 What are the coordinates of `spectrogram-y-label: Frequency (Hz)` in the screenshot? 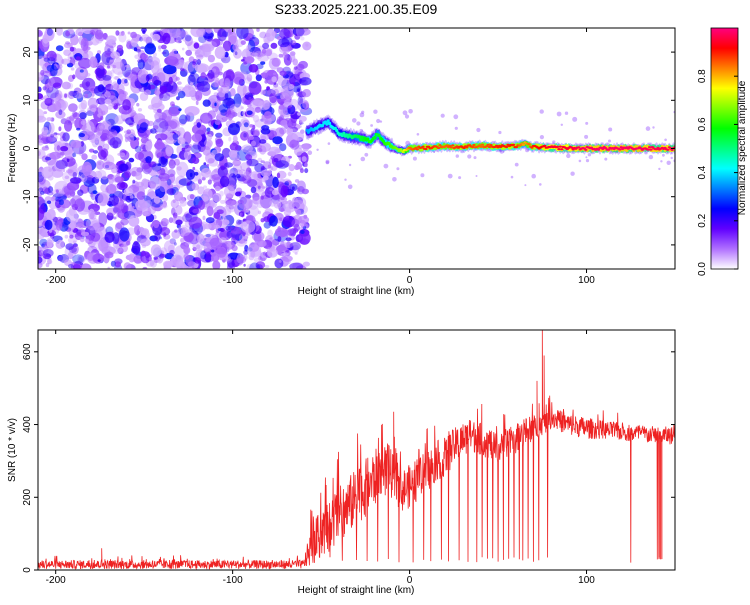 It's located at (12, 148).